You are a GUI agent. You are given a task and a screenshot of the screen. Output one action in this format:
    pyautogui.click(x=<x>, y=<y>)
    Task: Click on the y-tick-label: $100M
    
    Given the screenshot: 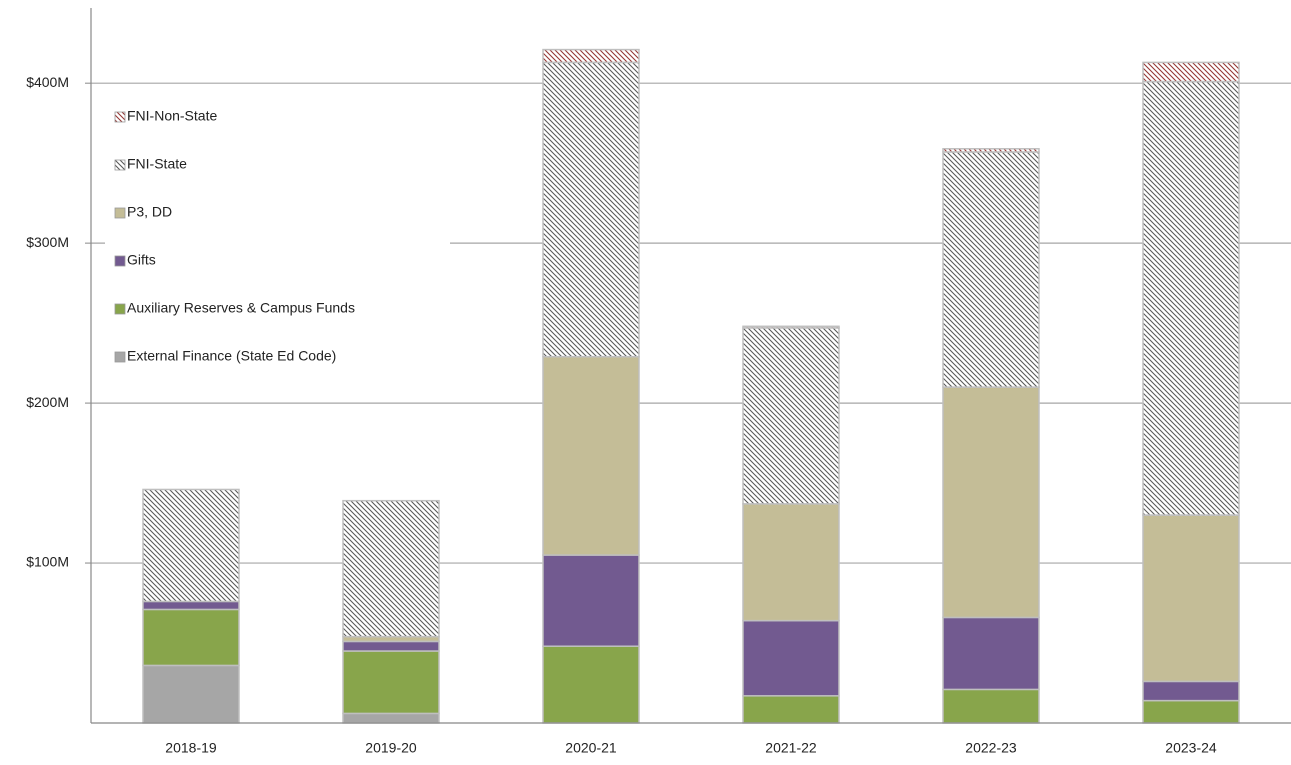 What is the action you would take?
    pyautogui.click(x=47, y=562)
    